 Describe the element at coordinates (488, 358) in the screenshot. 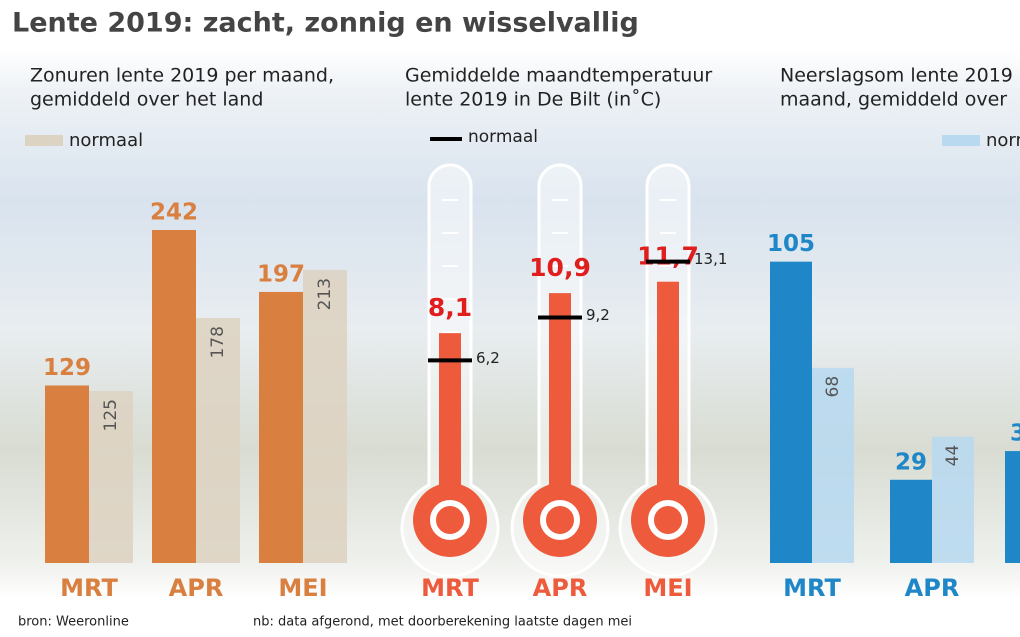

I see `normal-value-label: 6,2` at that location.